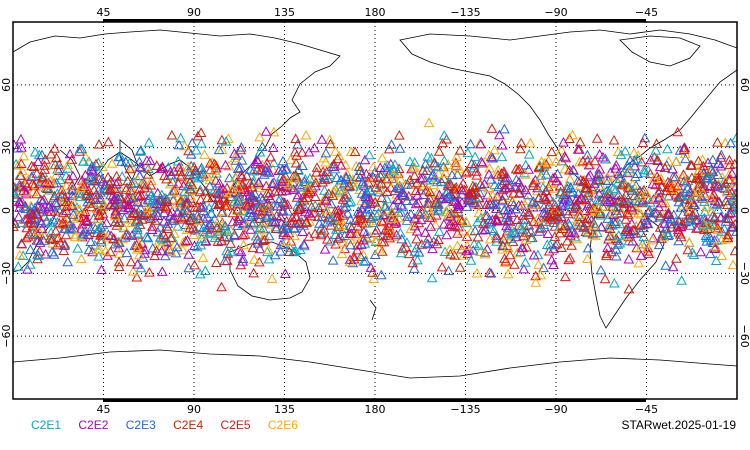 The height and width of the screenshot is (450, 750). Describe the element at coordinates (744, 210) in the screenshot. I see `right-lat-tick-label: 0` at that location.